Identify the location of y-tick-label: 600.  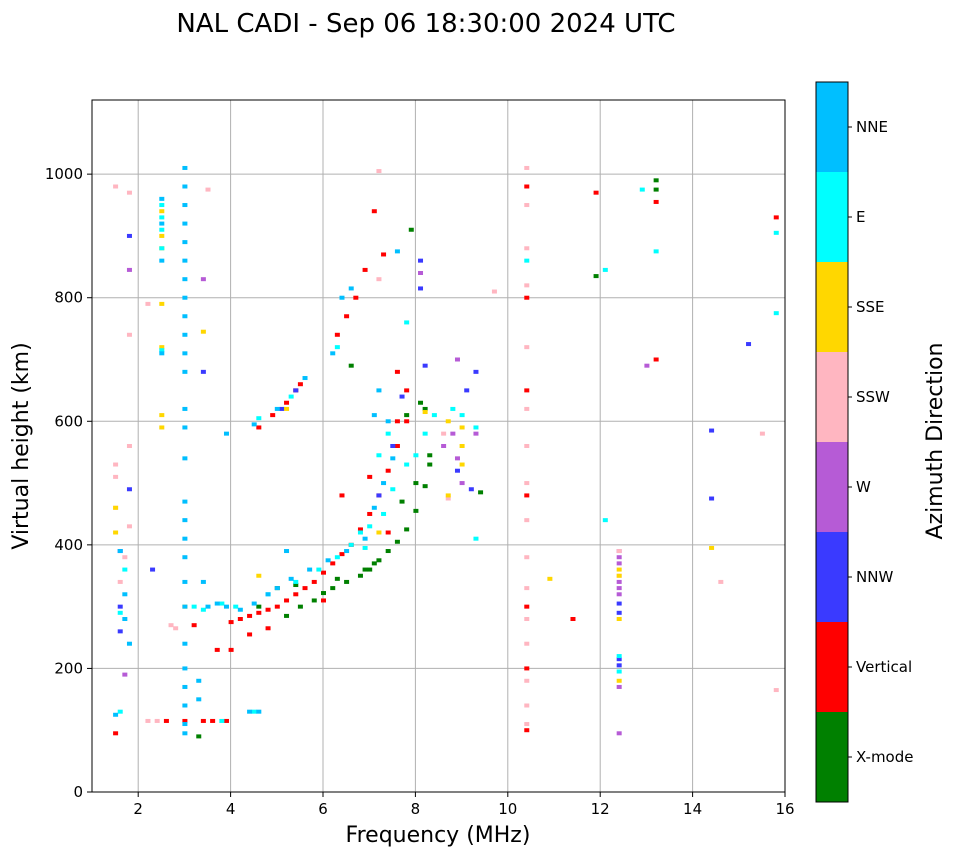
(68, 421).